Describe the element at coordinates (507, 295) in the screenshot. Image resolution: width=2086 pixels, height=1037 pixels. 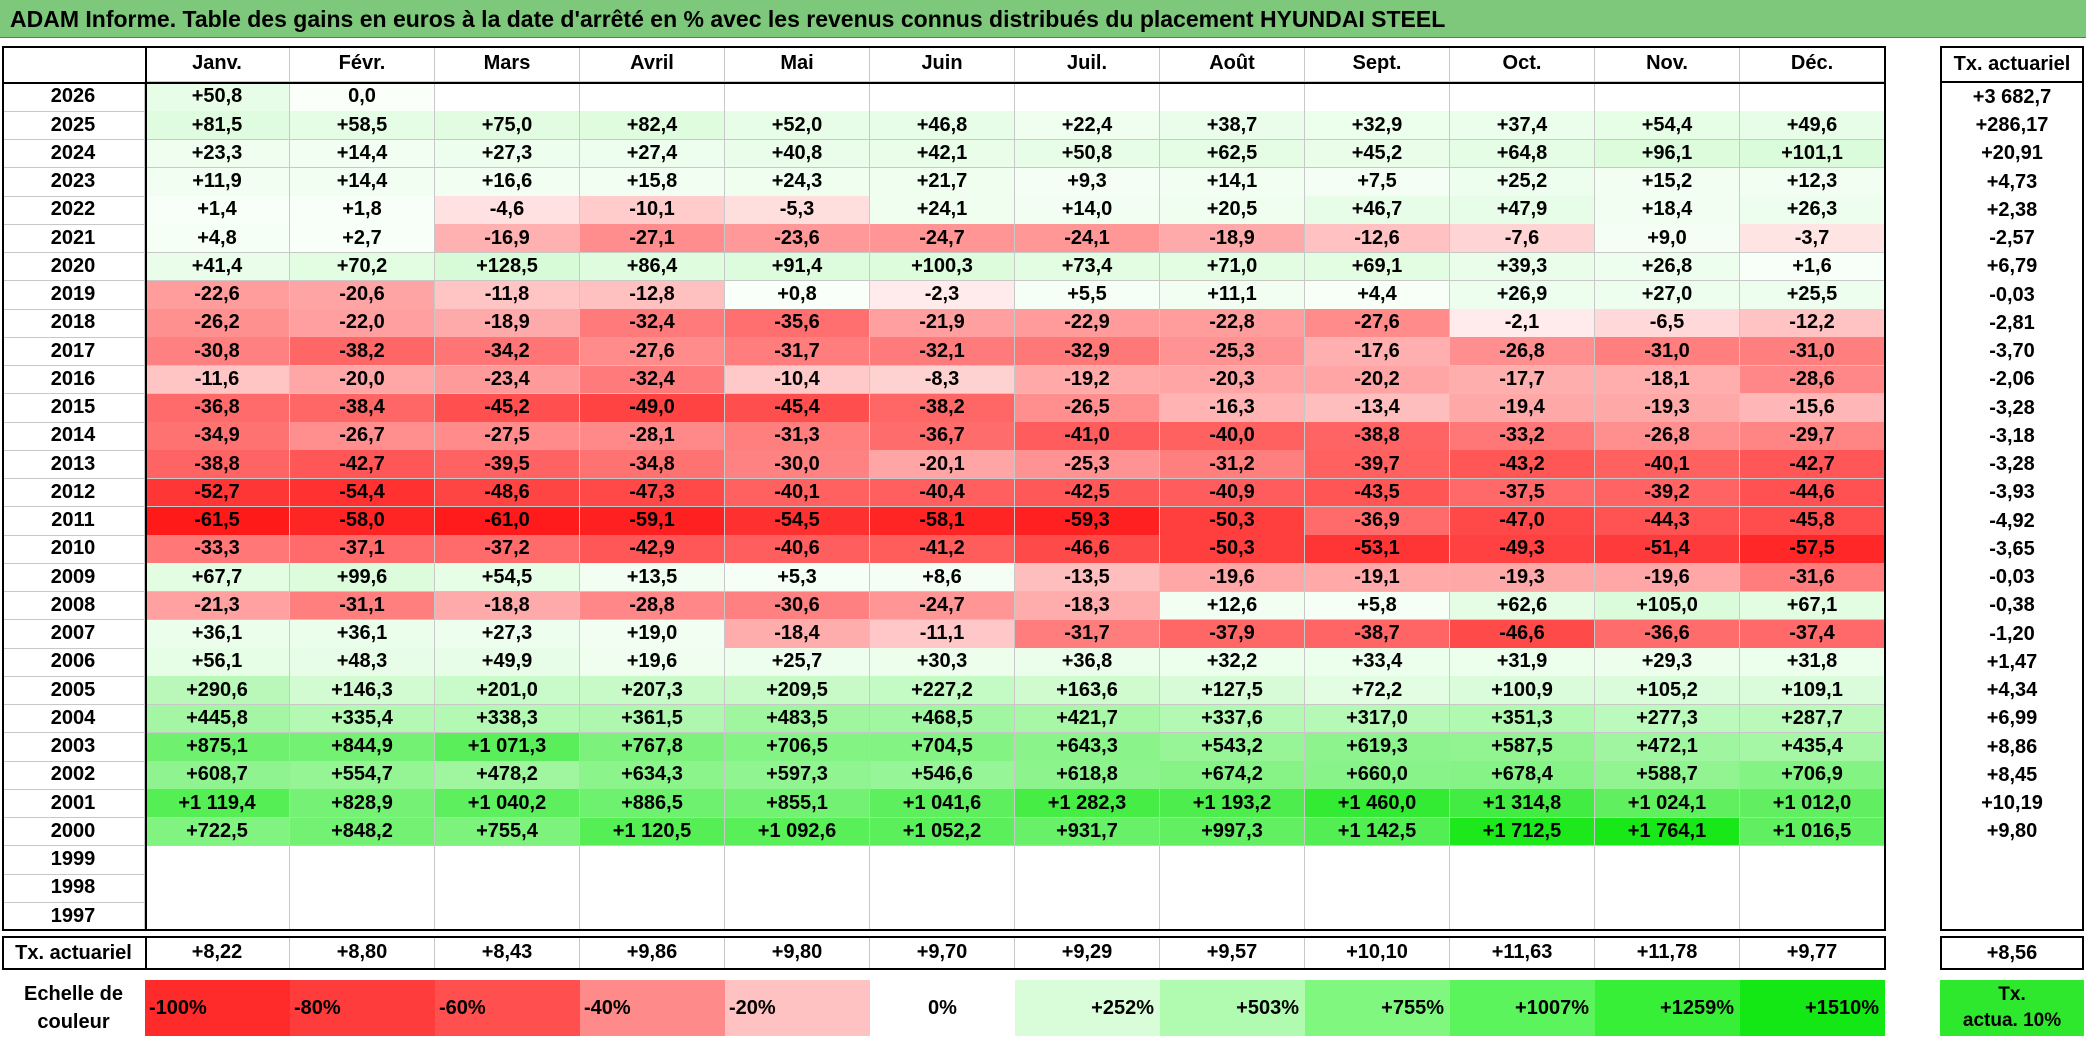
I see `table-cell: -11,8` at that location.